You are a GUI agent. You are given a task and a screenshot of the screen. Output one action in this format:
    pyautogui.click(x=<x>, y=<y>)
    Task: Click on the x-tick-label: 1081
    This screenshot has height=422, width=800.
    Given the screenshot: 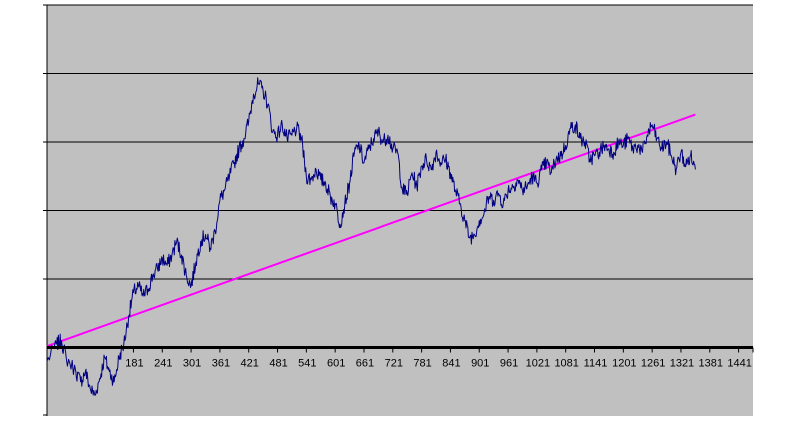 What is the action you would take?
    pyautogui.click(x=566, y=364)
    